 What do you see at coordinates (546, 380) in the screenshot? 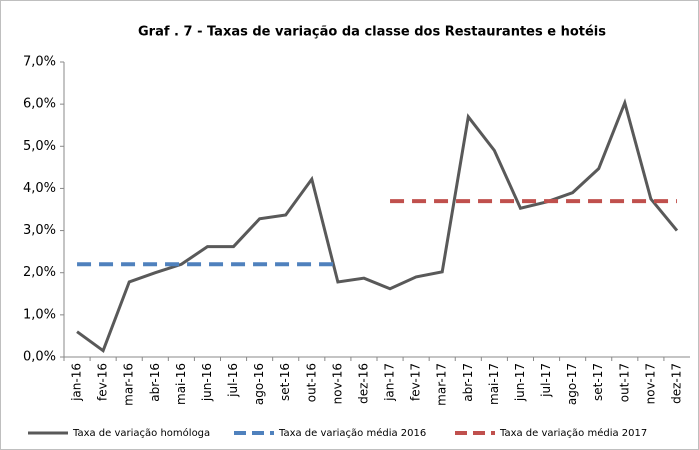
I see `x-tick-label: jul-17` at bounding box center [546, 380].